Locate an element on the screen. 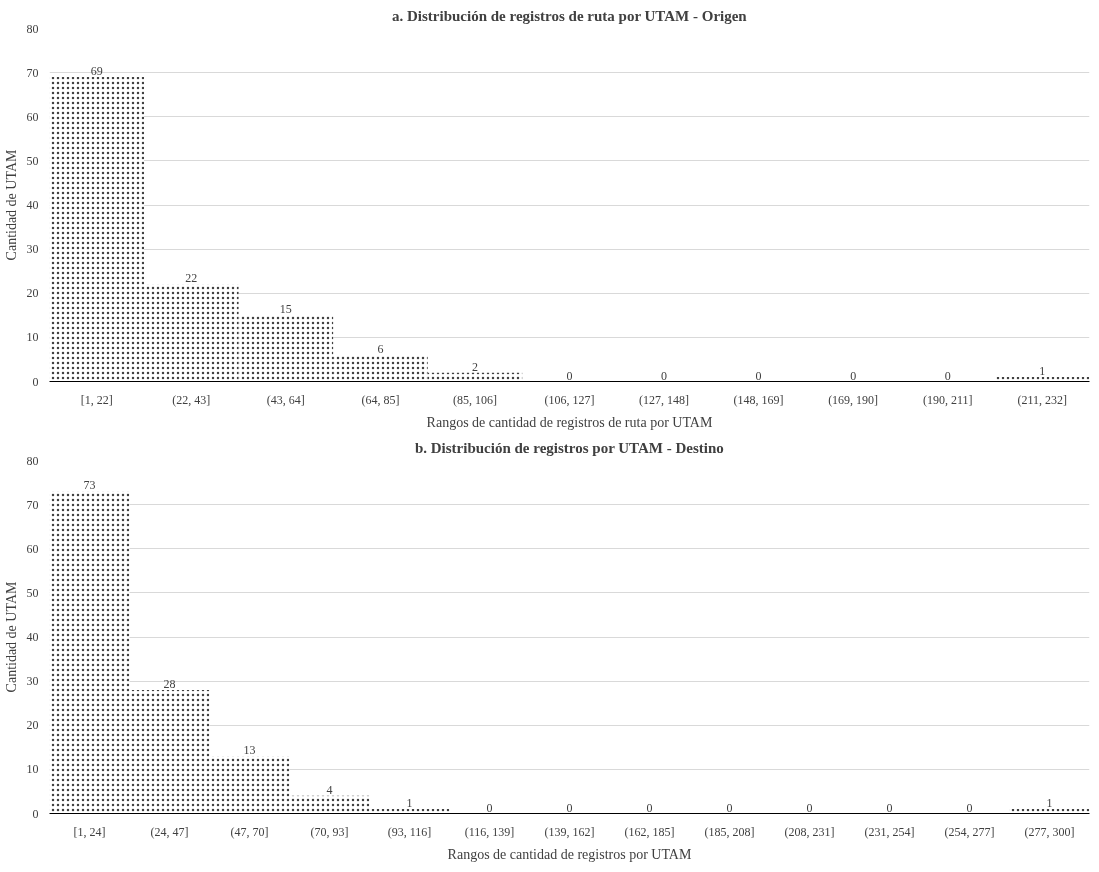 This screenshot has height=872, width=1099. x-tick-label: (211, 232] is located at coordinates (1042, 399).